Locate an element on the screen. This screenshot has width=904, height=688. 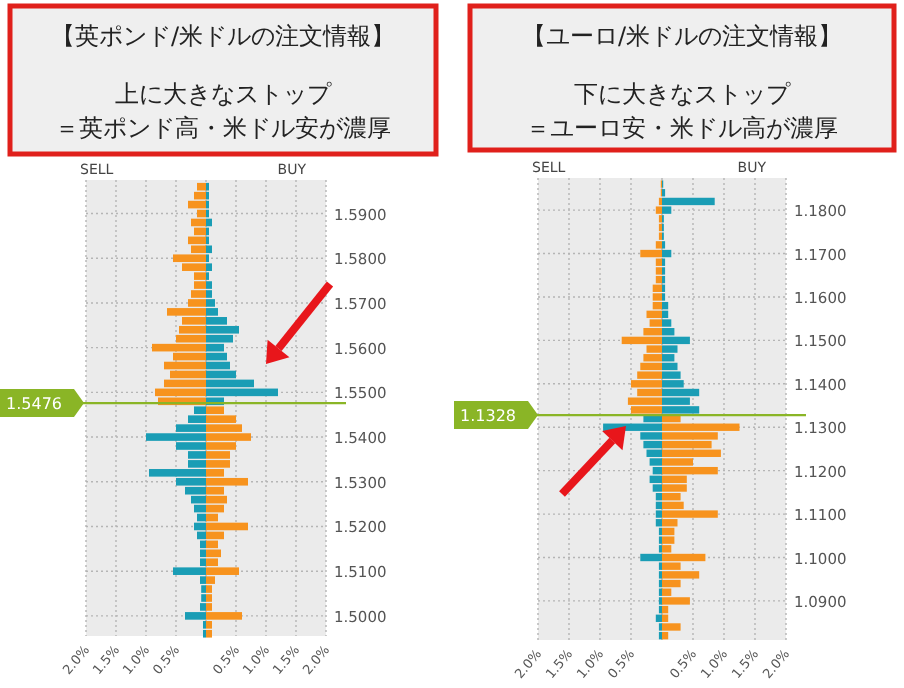
ref-line-label: 1.1328 is located at coordinates (488, 416).